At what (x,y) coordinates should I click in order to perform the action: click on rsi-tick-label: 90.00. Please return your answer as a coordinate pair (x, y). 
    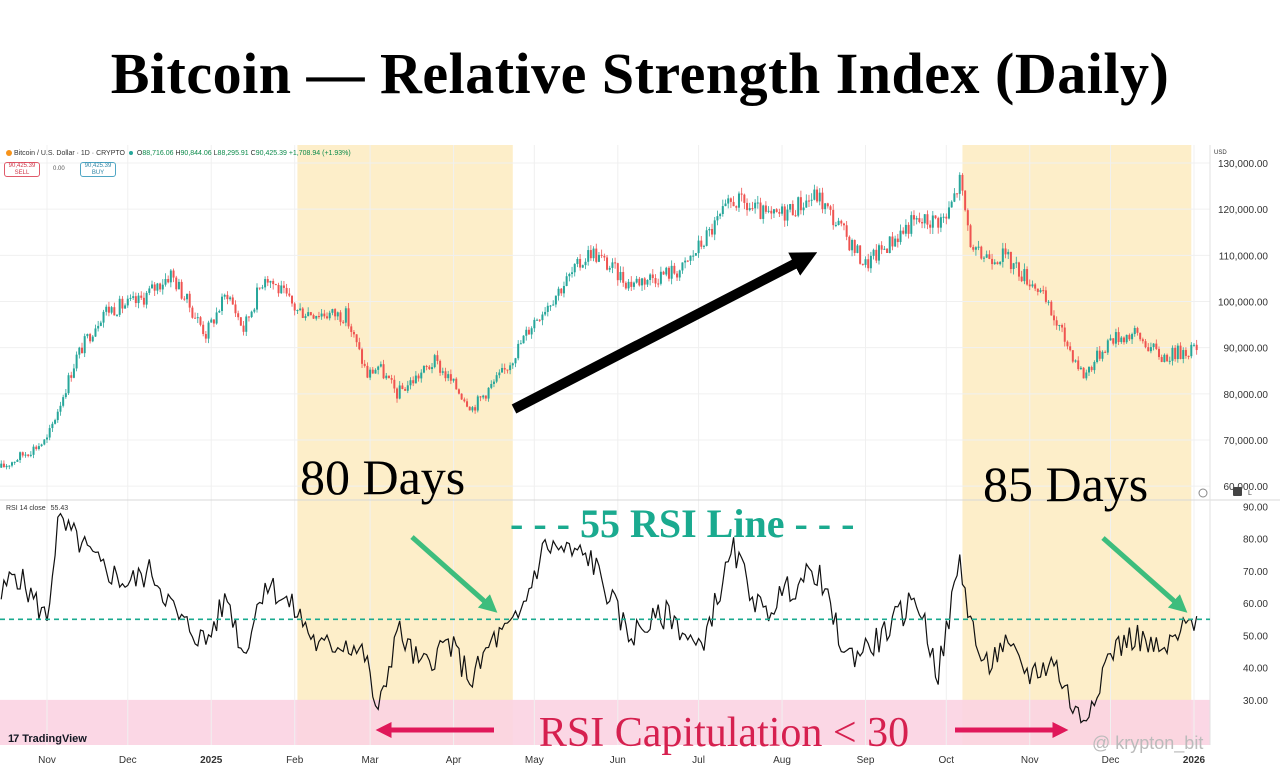
    Looking at the image, I should click on (1255, 507).